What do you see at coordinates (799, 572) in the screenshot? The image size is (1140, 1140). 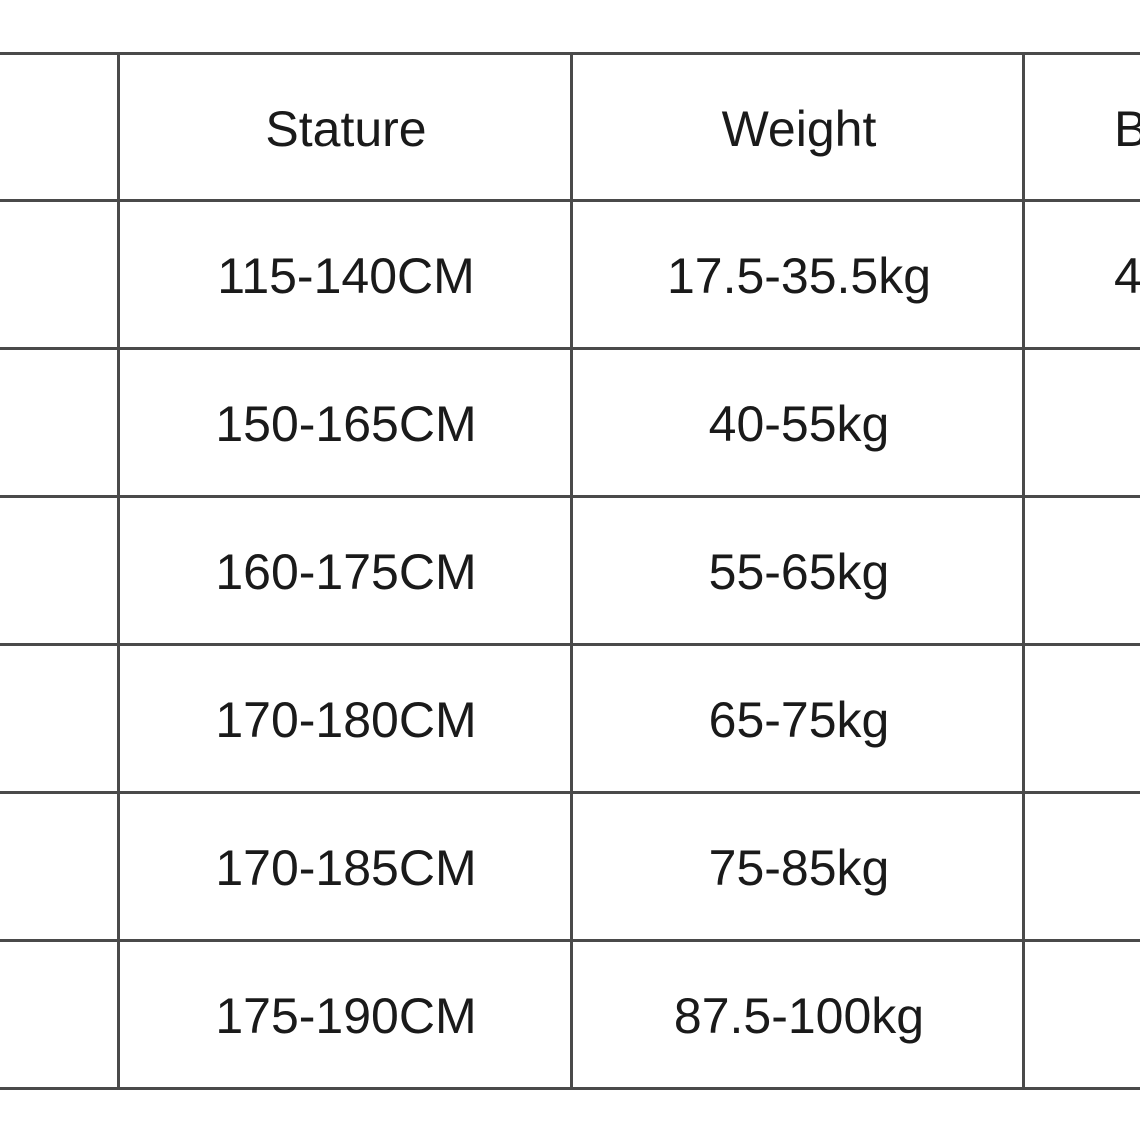 I see `weight-cell: 55-65kg` at bounding box center [799, 572].